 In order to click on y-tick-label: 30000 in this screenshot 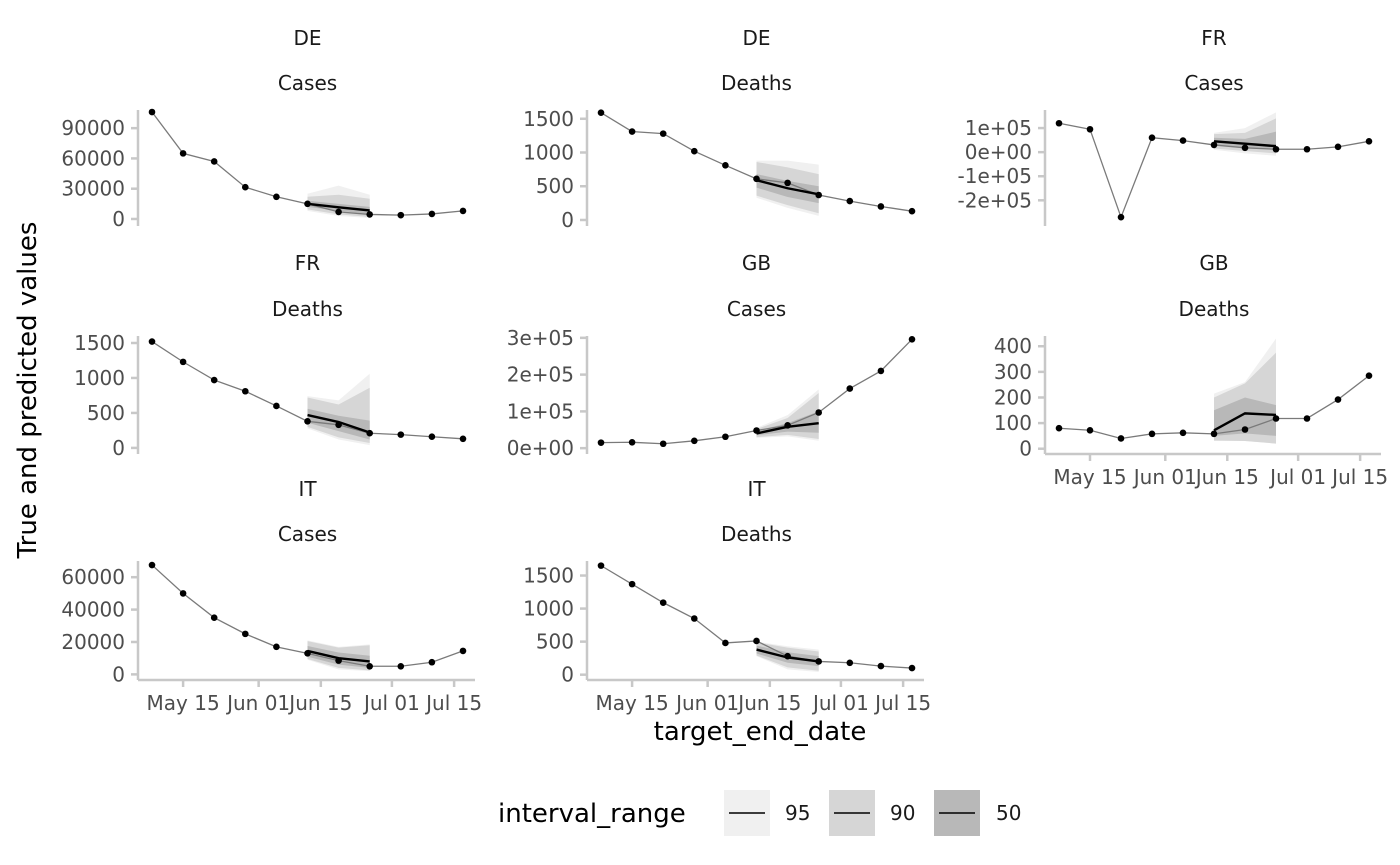, I will do `click(93, 189)`.